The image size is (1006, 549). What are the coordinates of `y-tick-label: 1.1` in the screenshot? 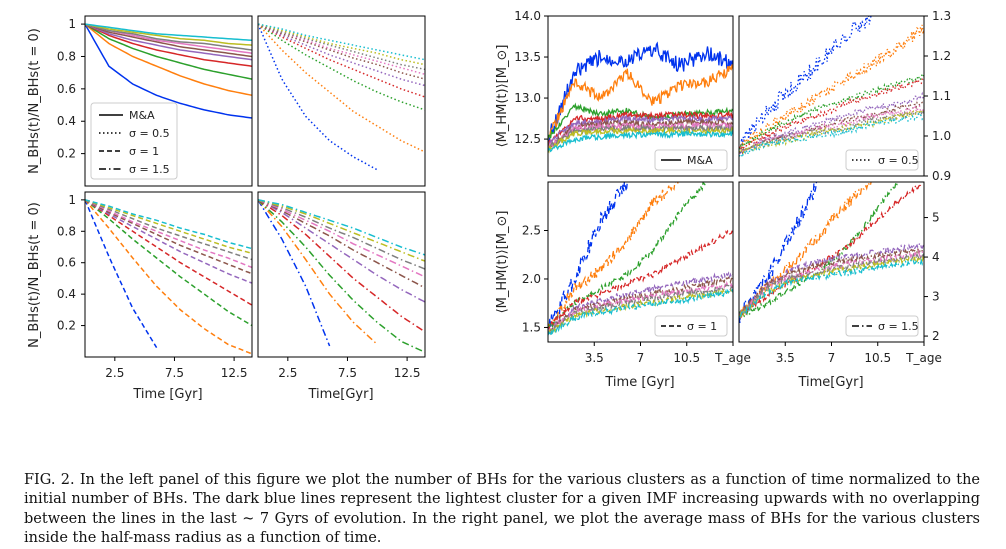 It's located at (941, 96).